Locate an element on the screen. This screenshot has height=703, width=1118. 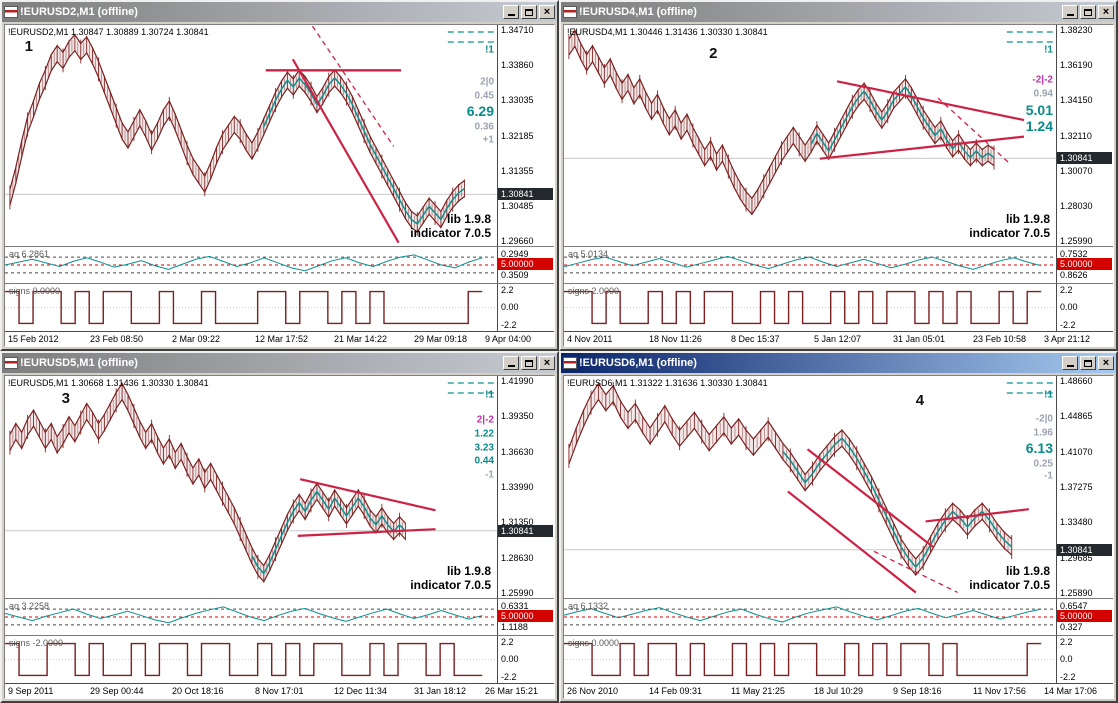
signs-indicator-panel: signs -2.0000 is located at coordinates (251, 659).